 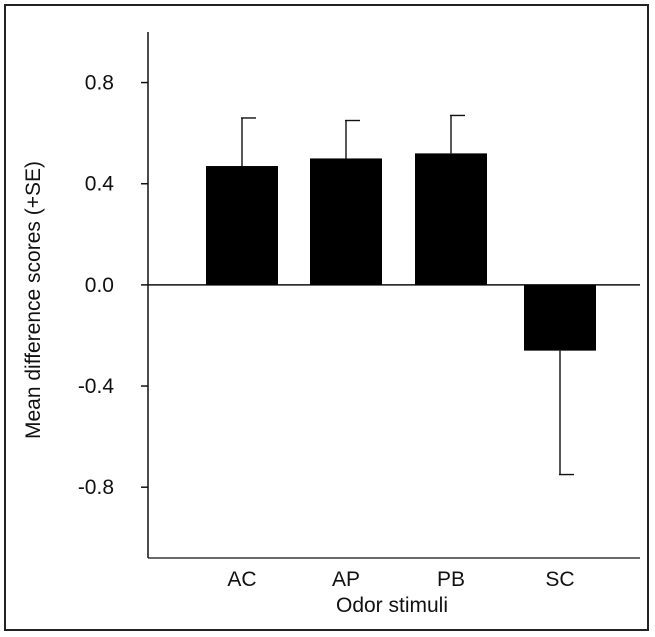 I want to click on y-tick-label: -0.8, so click(x=96, y=487).